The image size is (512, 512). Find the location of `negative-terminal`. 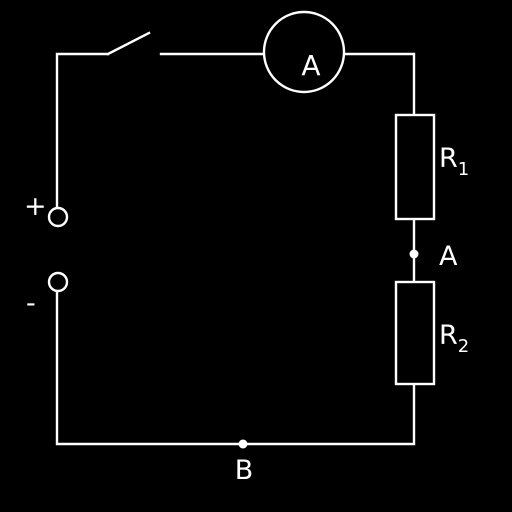

negative-terminal is located at coordinates (58, 282).